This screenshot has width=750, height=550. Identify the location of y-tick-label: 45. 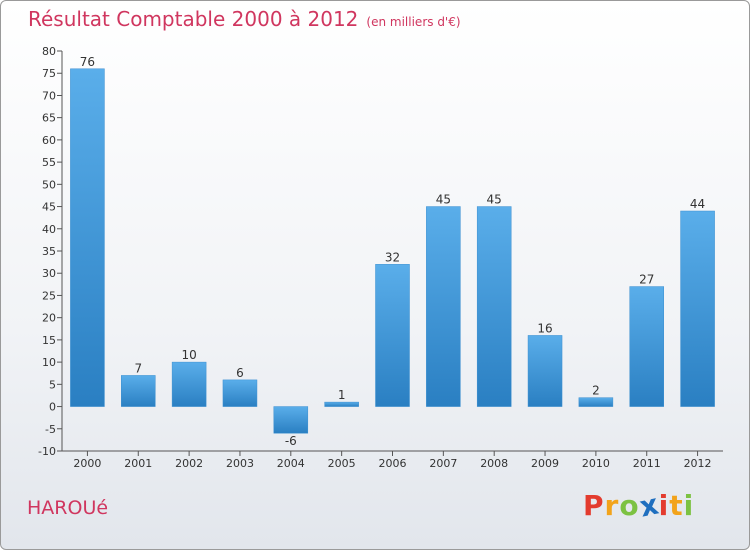
(49, 207).